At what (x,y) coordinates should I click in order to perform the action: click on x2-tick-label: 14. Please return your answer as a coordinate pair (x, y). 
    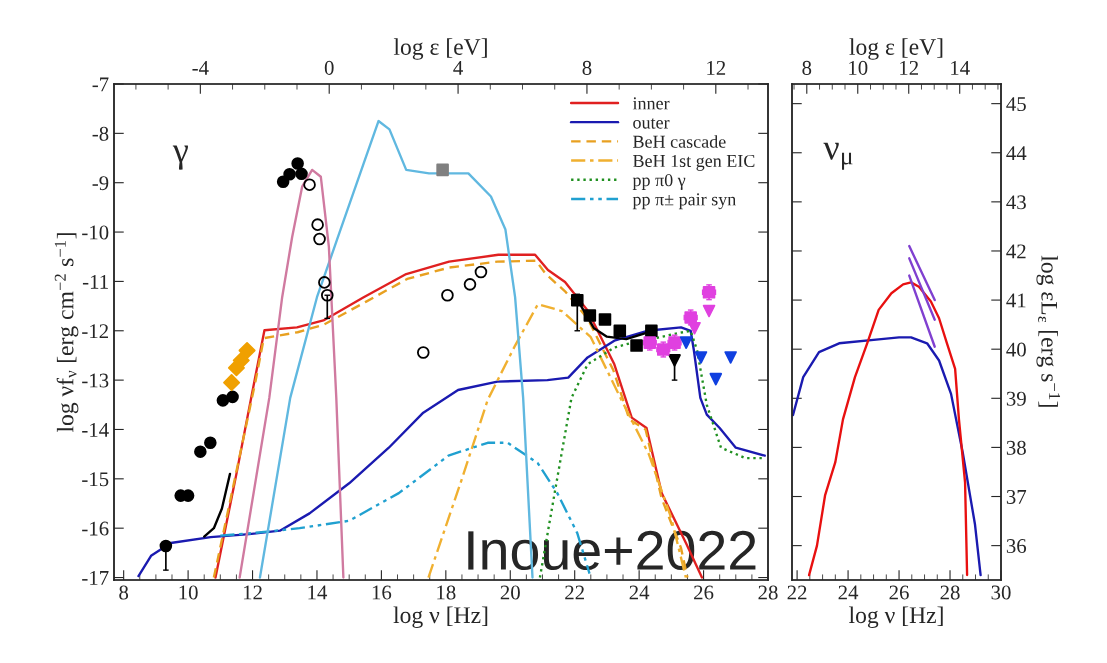
    Looking at the image, I should click on (960, 67).